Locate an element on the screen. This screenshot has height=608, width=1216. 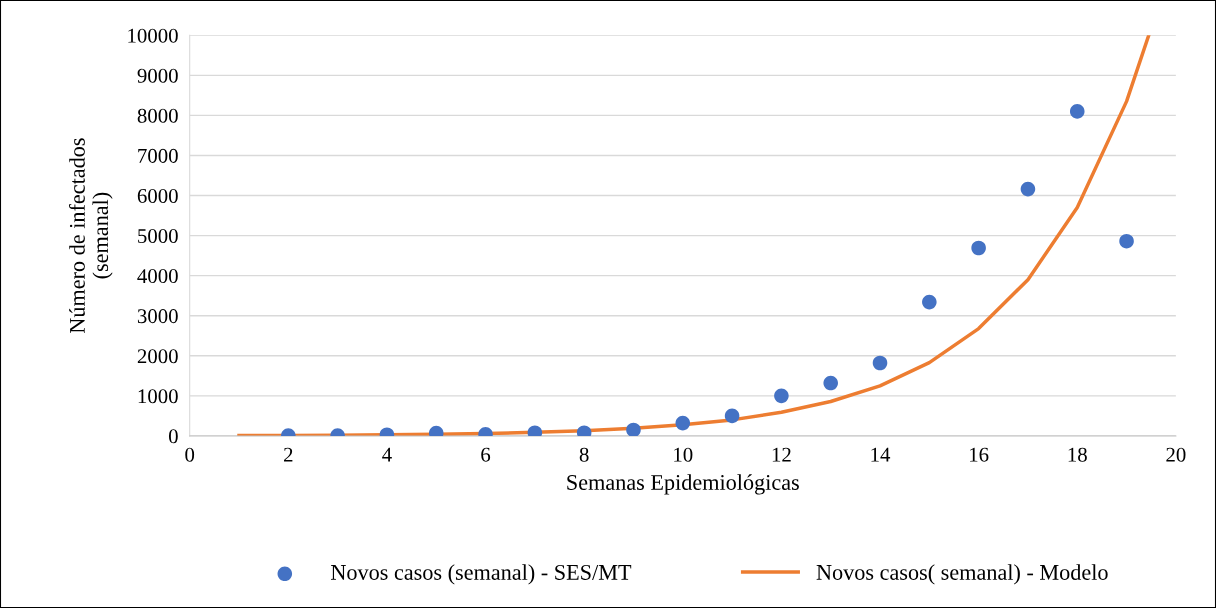
y-tick-label: 1000 is located at coordinates (158, 396).